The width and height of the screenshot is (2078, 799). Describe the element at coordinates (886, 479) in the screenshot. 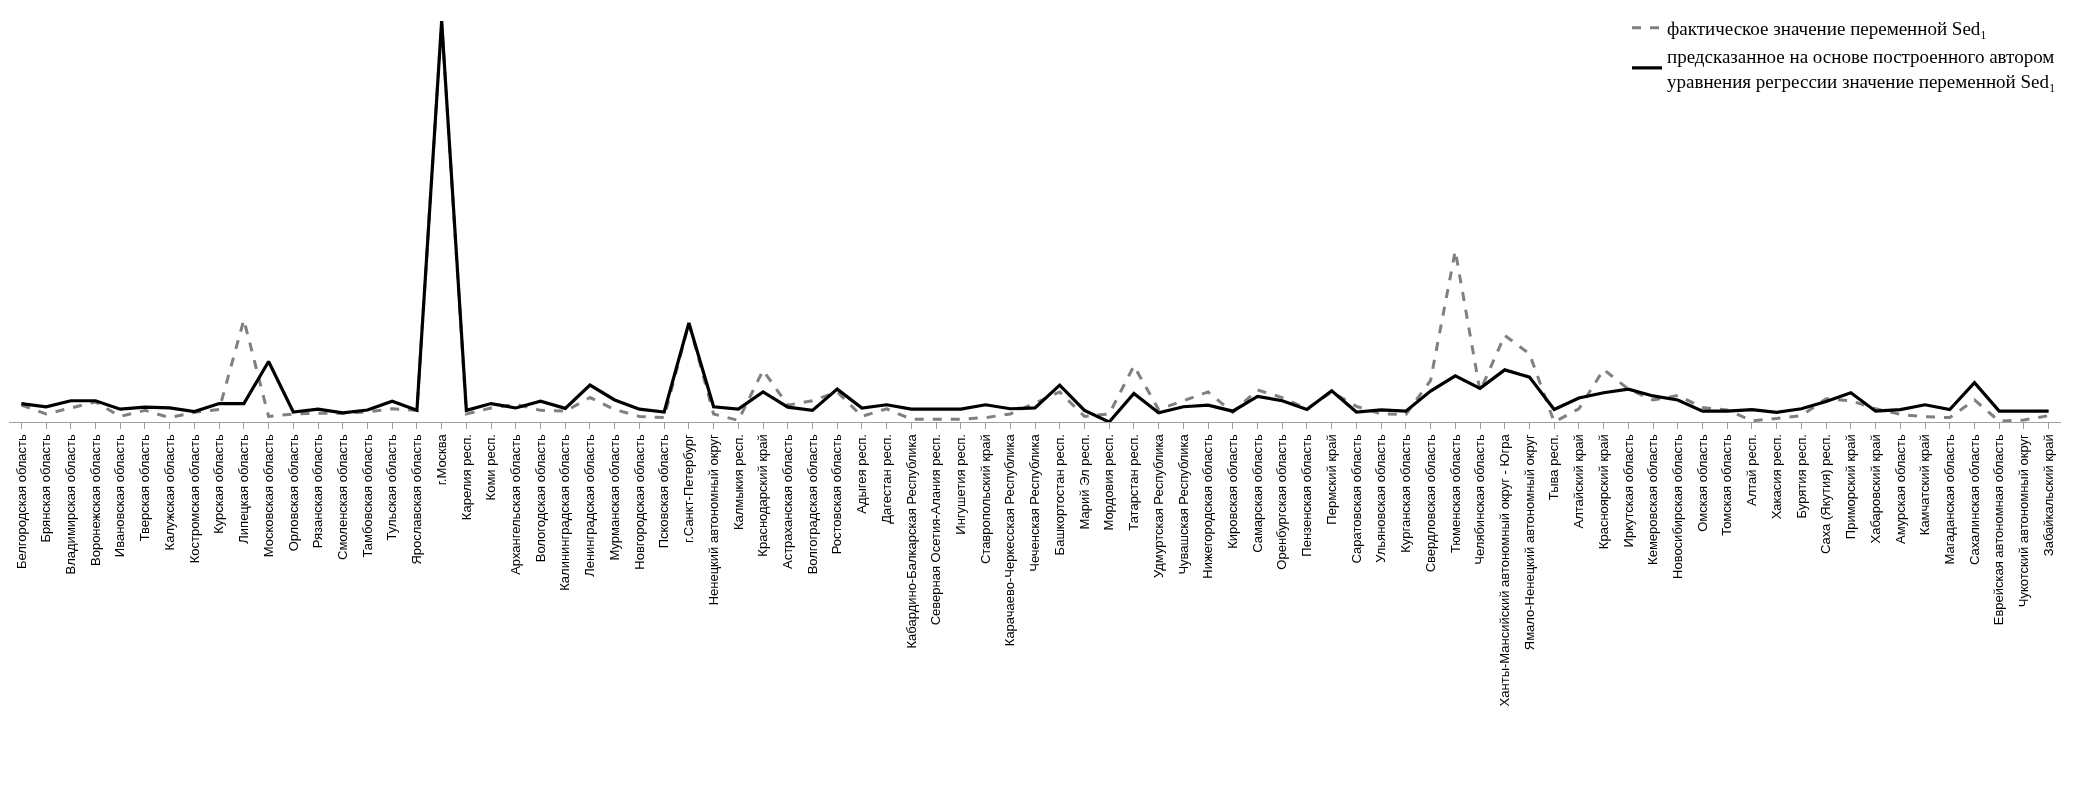

I see `x-tick-label: Дагестан респ.` at that location.